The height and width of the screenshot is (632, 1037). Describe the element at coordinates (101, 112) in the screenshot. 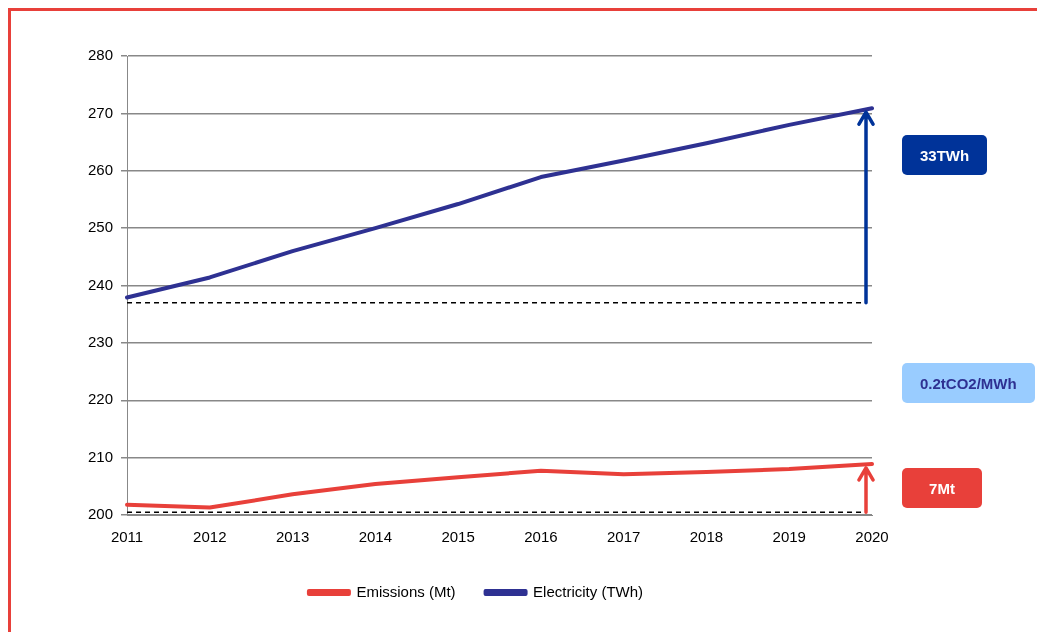

I see `y-tick-label: 270` at that location.